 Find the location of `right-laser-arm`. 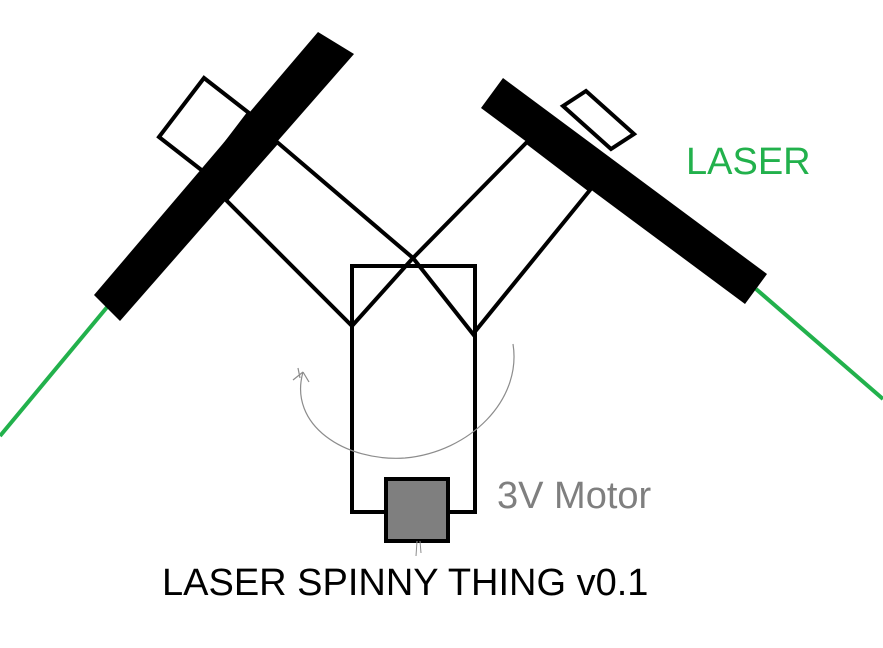

right-laser-arm is located at coordinates (501, 238).